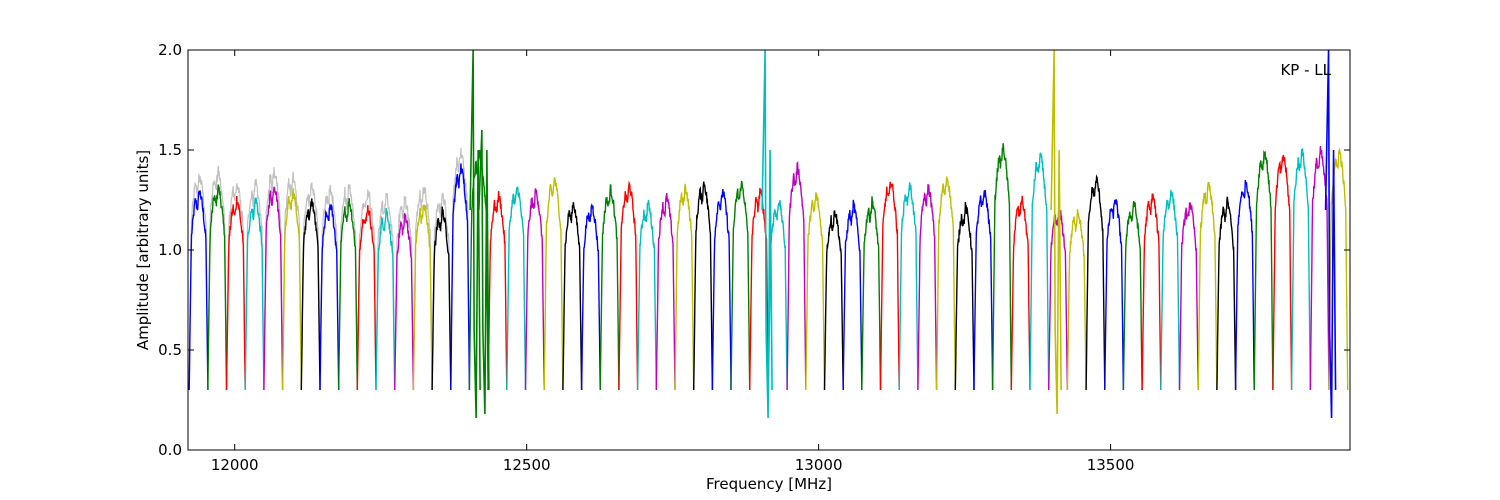 The height and width of the screenshot is (500, 1500). What do you see at coordinates (170, 350) in the screenshot?
I see `y-tick-label: 0.5` at bounding box center [170, 350].